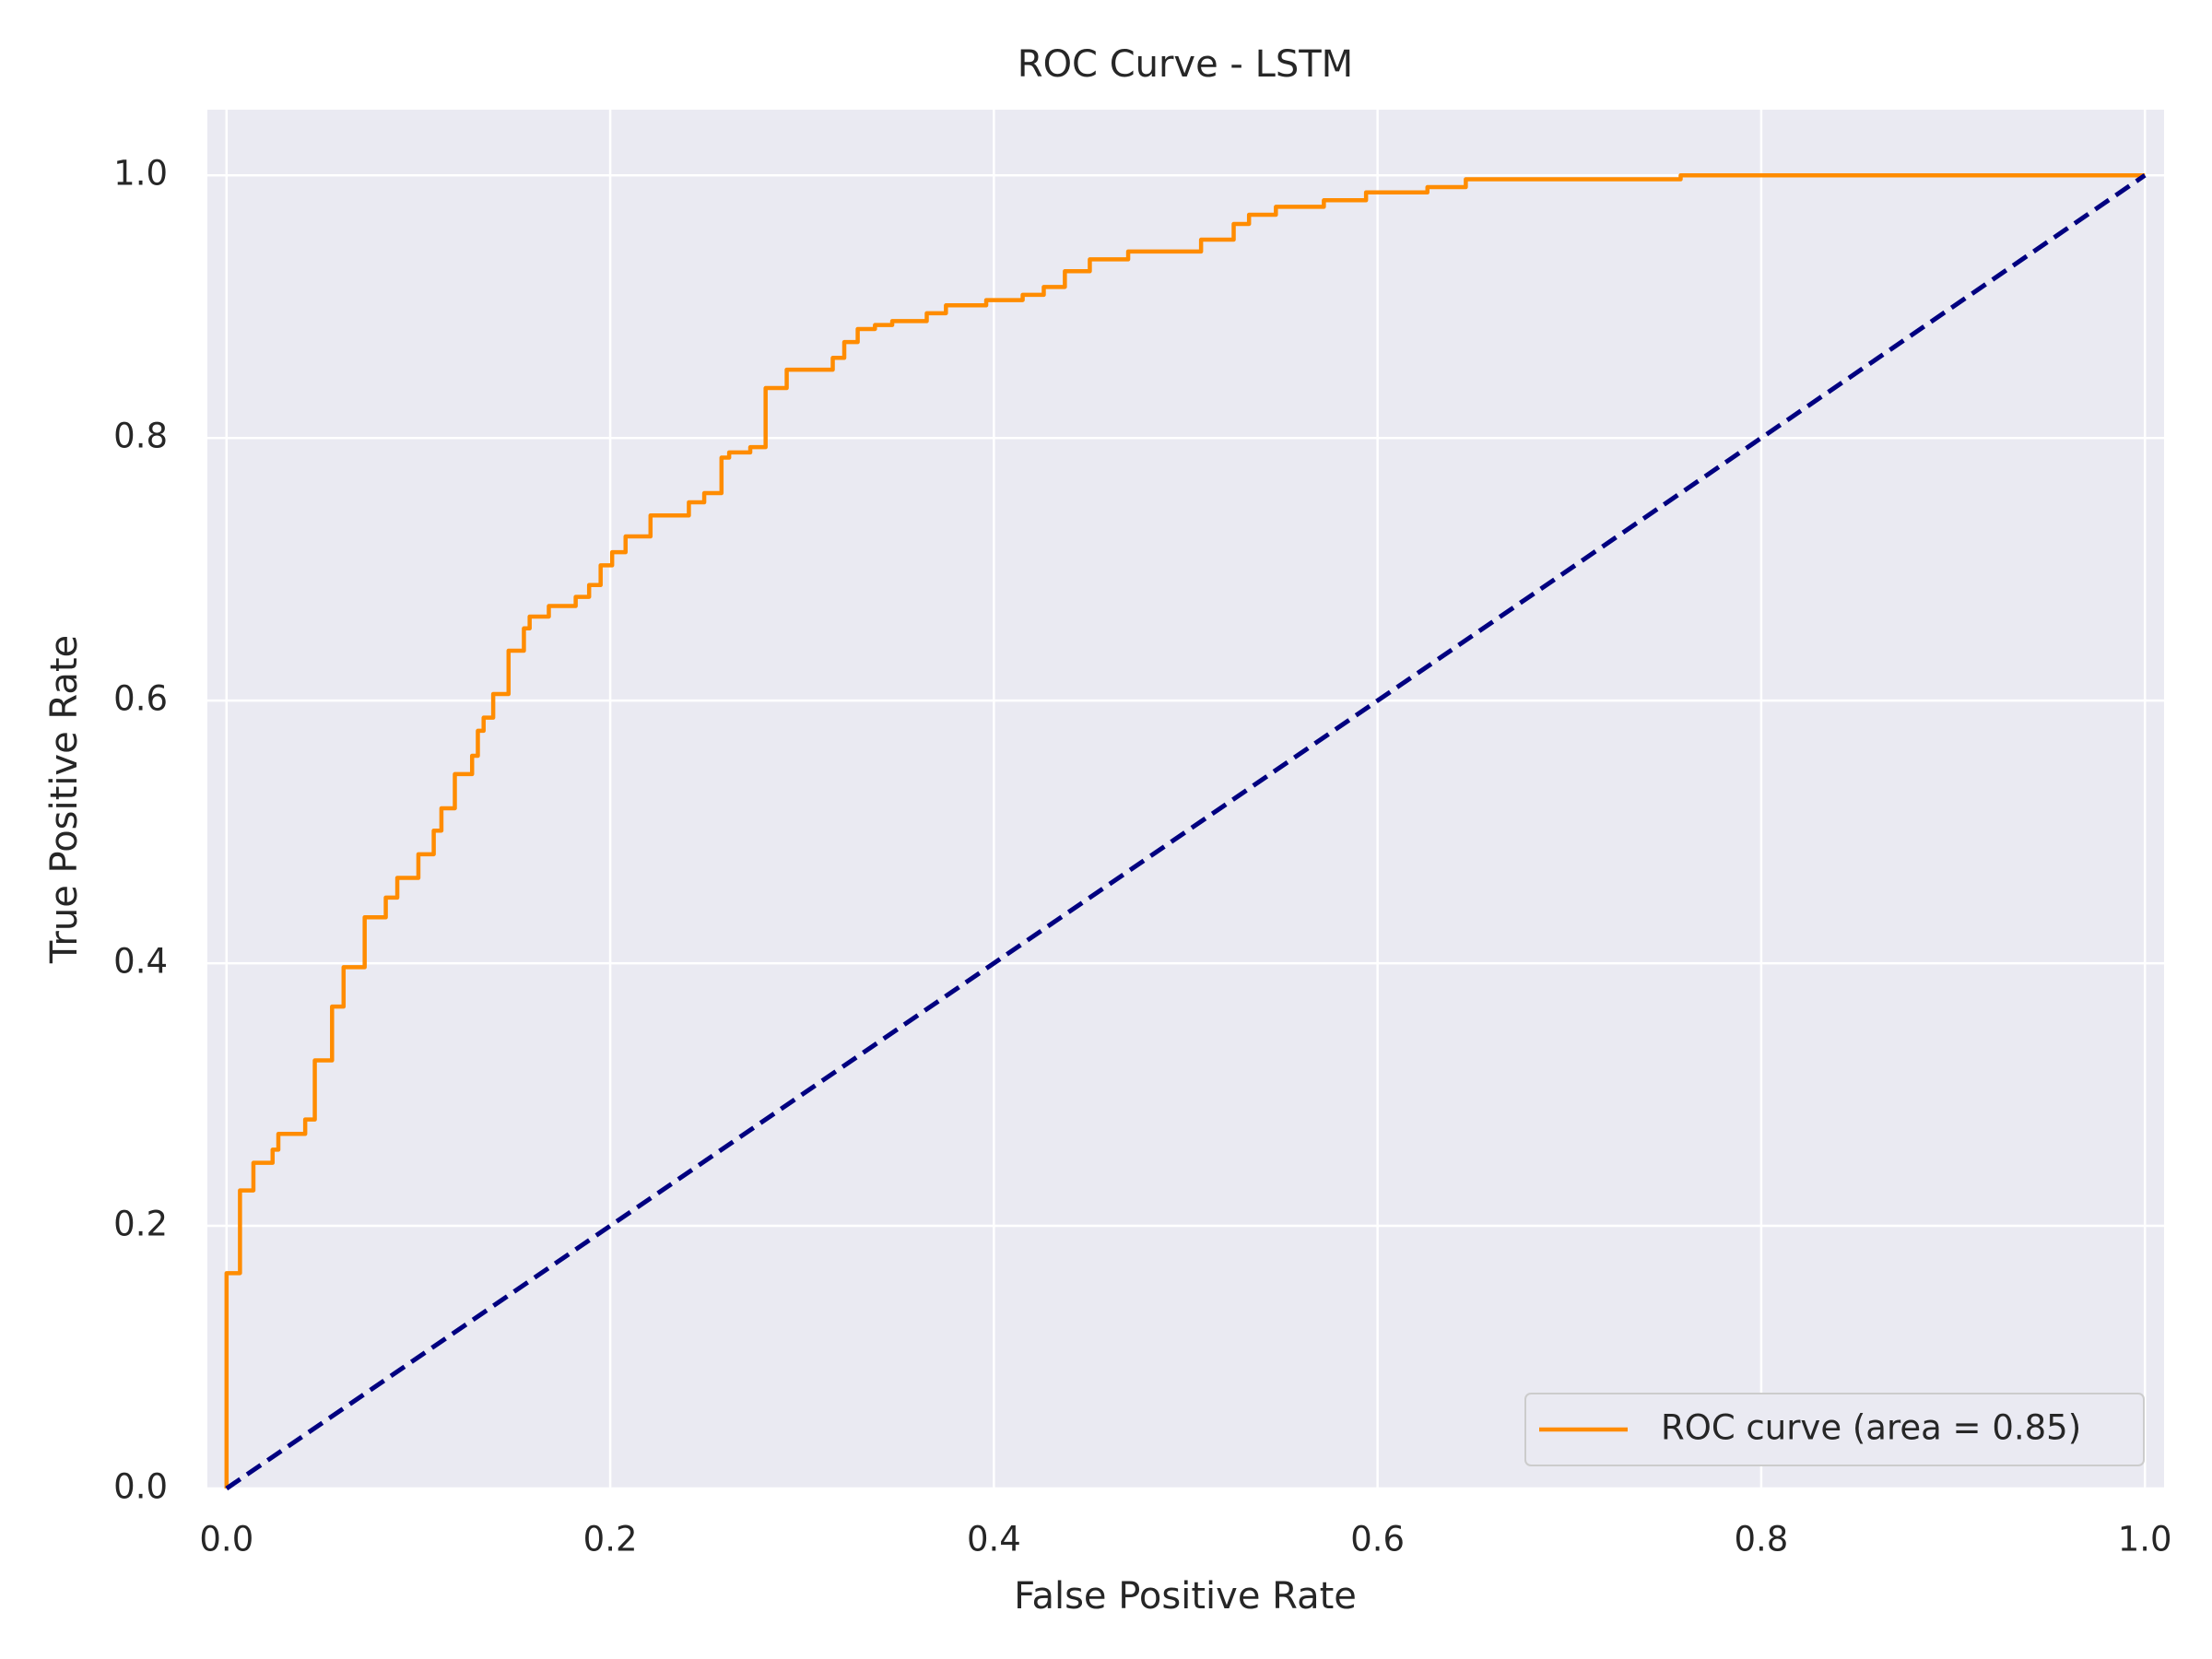 The height and width of the screenshot is (1659, 2212). Describe the element at coordinates (994, 1539) in the screenshot. I see `x-tick-label: 0.4` at that location.